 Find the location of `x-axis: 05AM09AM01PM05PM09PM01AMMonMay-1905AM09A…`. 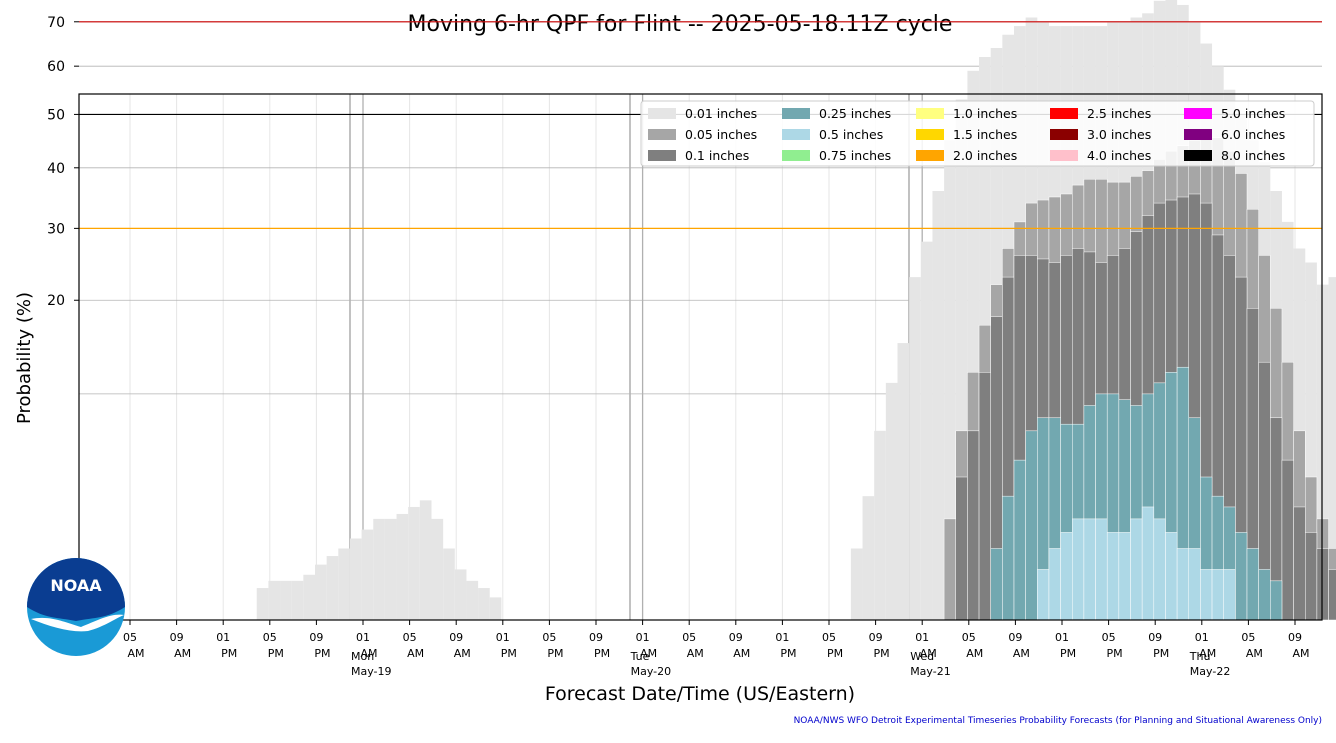

x-axis: 05AM09AM01PM05PM09PM01AMMonMay-1905AM09A… is located at coordinates (716, 649).